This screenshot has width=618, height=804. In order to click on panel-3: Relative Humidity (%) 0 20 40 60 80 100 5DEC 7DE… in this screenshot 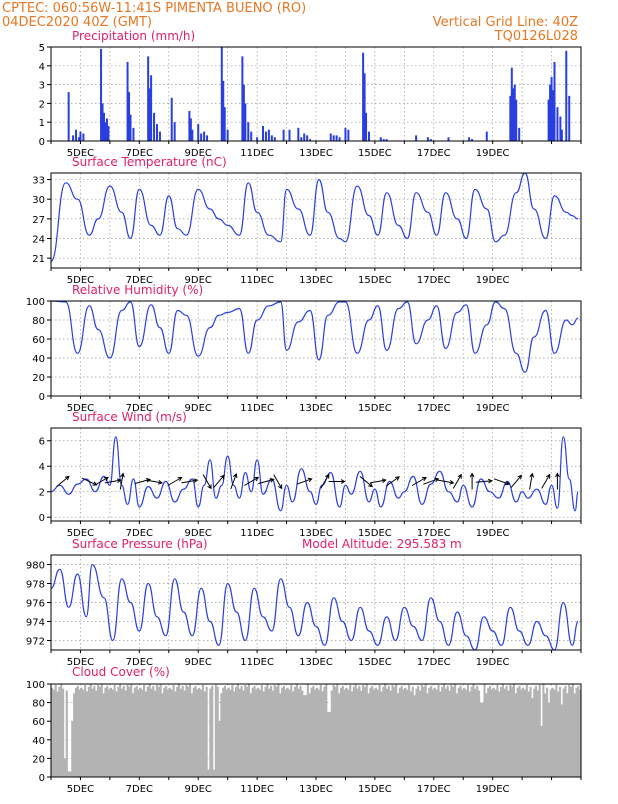, I will do `click(304, 348)`.